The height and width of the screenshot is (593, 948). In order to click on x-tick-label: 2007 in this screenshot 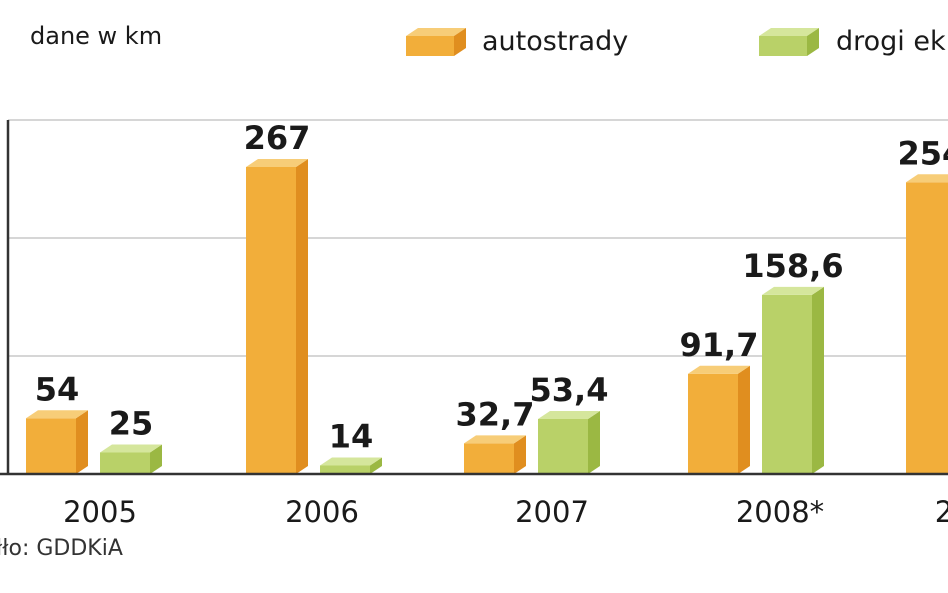, I will do `click(552, 512)`.